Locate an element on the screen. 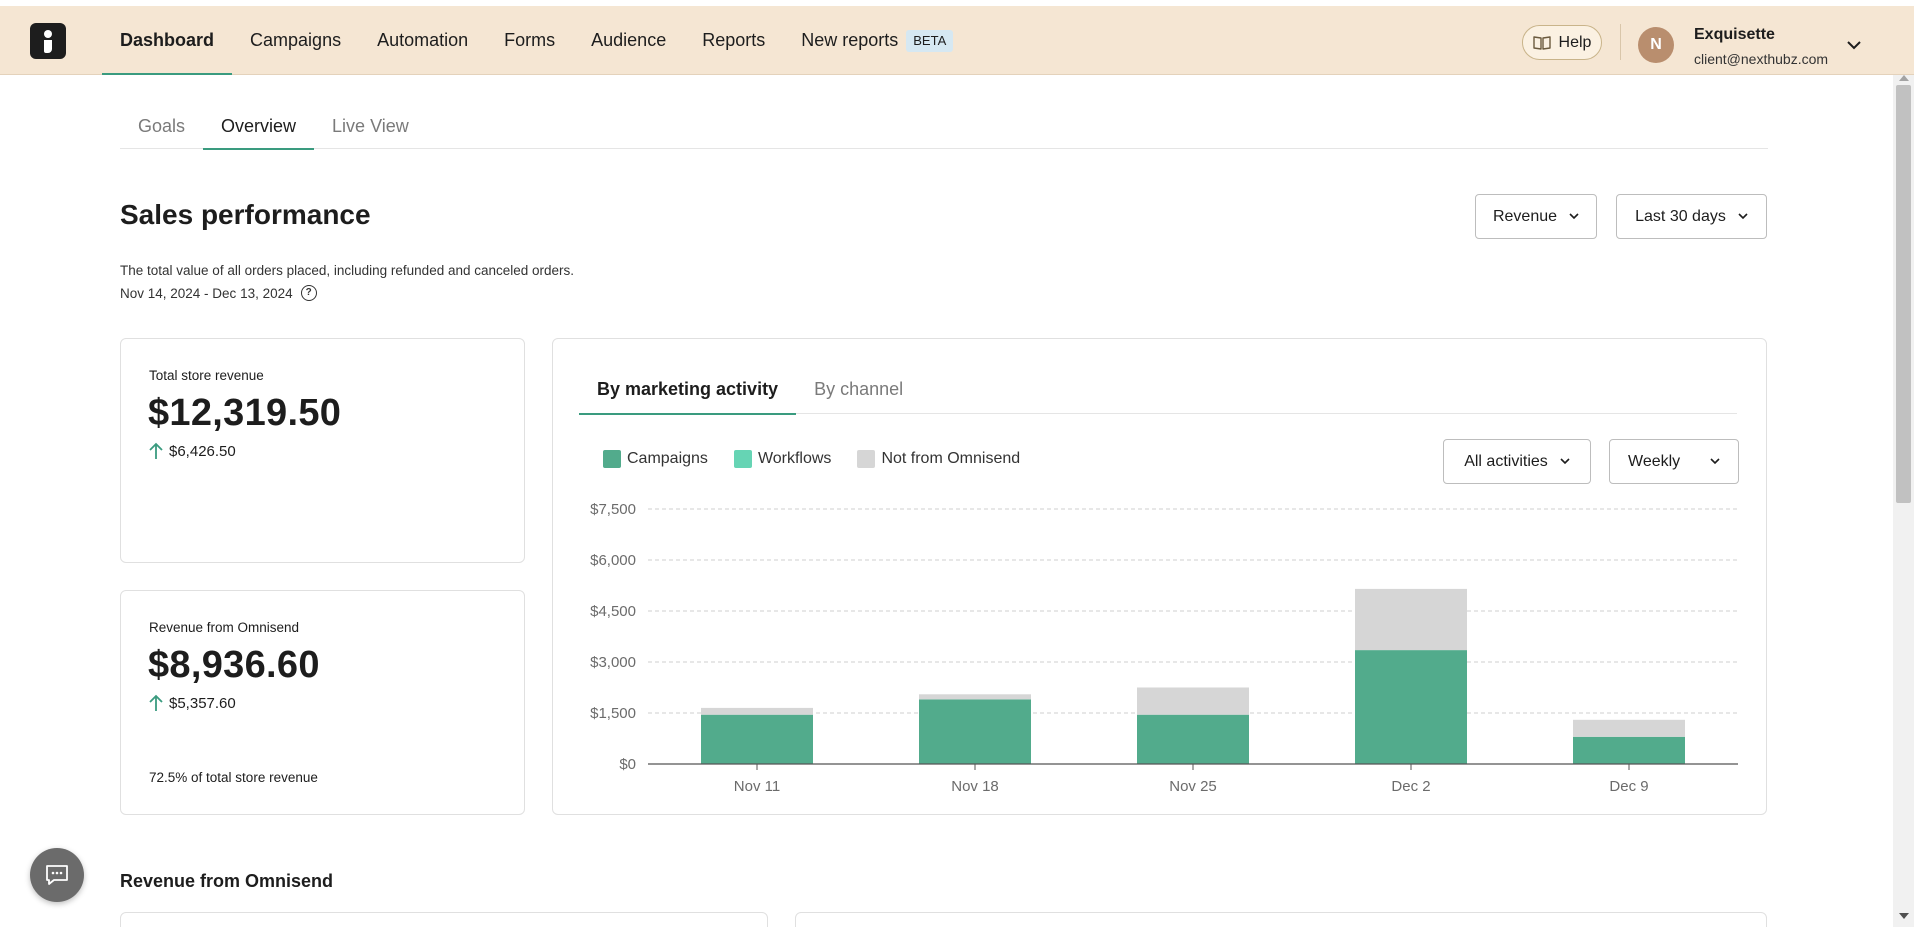 The image size is (1914, 927). dashboard-subtabs: Goals Overview Live View is located at coordinates (944, 128).